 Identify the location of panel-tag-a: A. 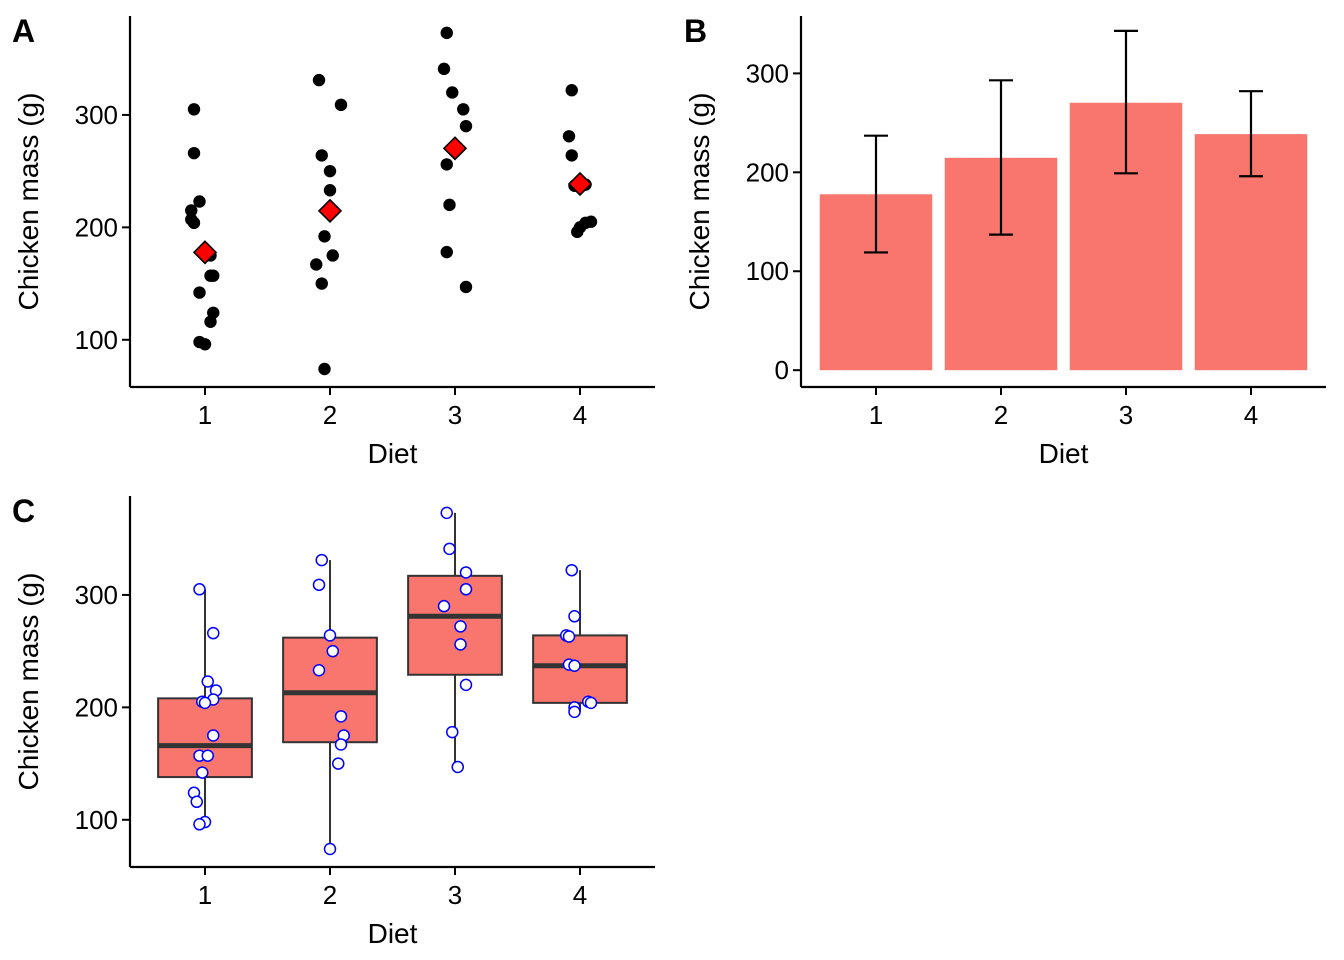
(23, 31).